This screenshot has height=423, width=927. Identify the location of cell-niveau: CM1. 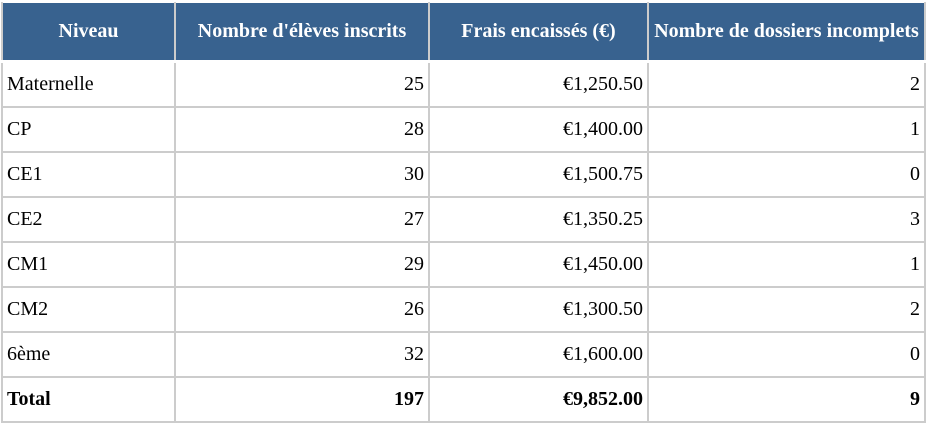
(88, 264).